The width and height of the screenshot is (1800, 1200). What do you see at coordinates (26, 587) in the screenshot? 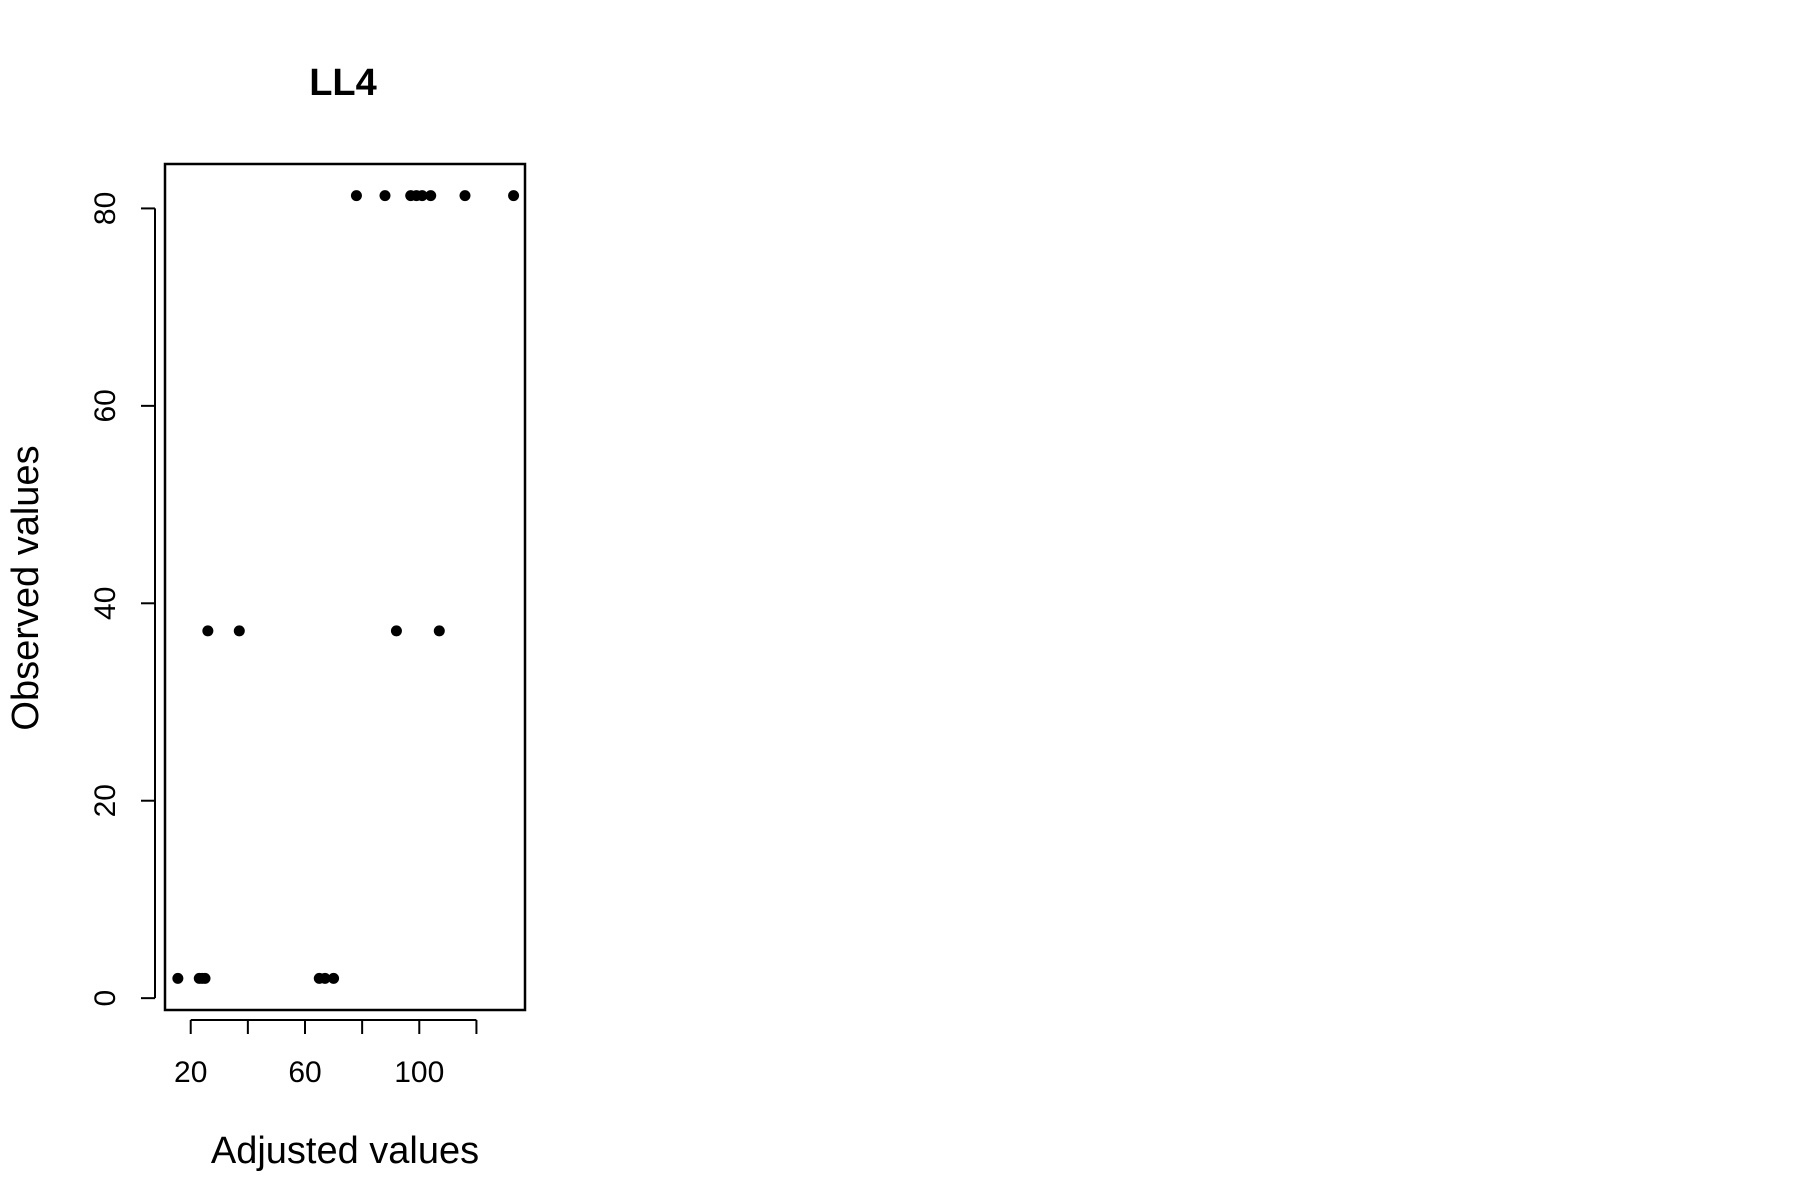
I see `y-axis-label: Observed values` at bounding box center [26, 587].